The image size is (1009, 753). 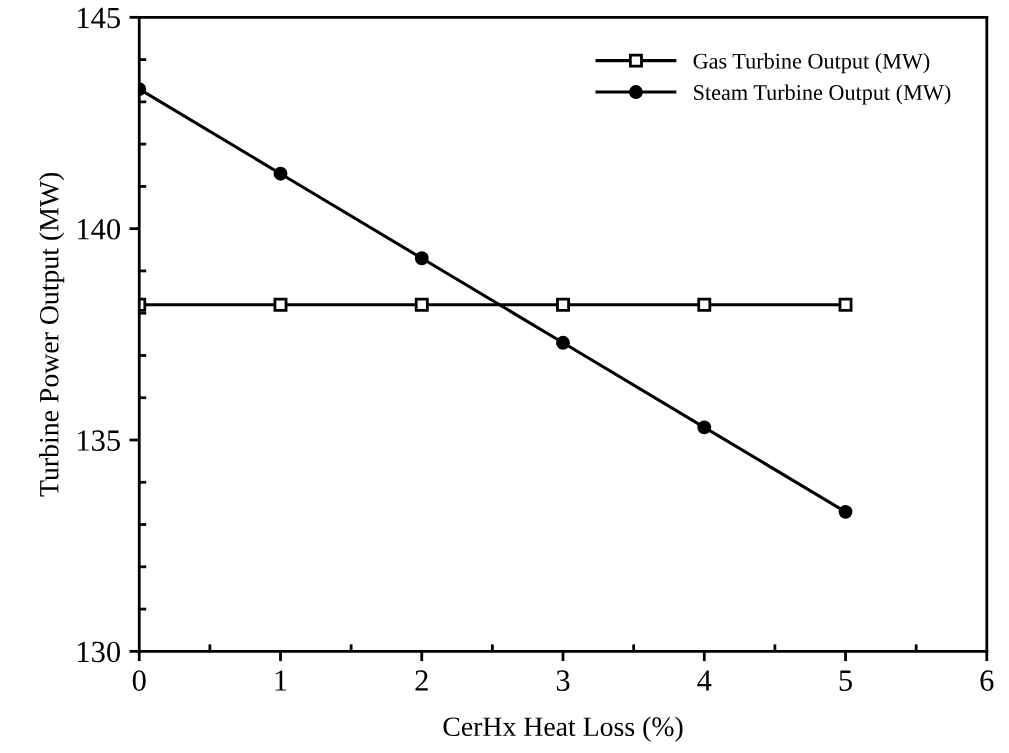 I want to click on x-tick-label: 1, so click(x=281, y=680).